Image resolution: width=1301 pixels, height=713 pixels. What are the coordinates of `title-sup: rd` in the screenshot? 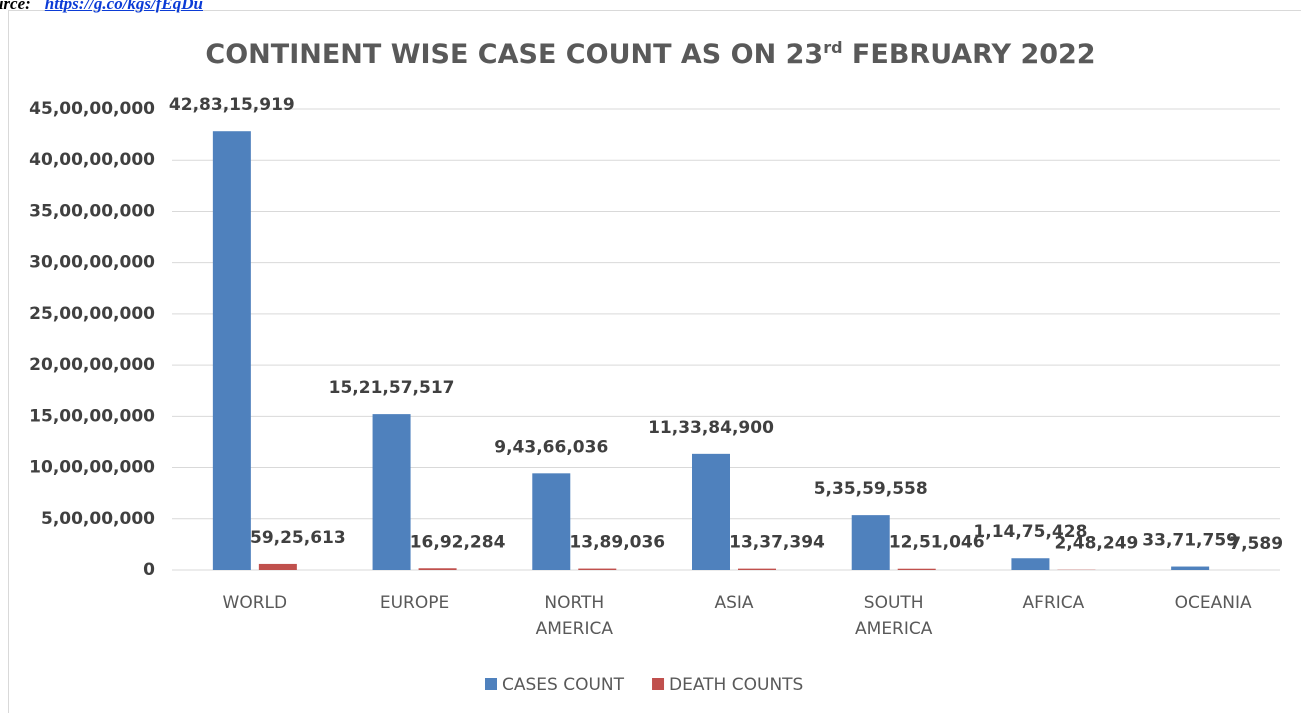 It's located at (833, 47).